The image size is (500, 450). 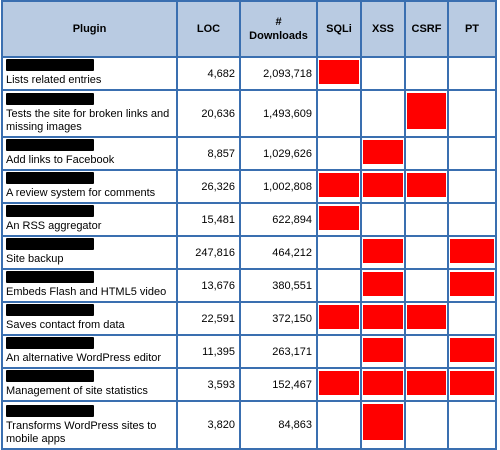 I want to click on loc-cell: 13,676, so click(x=208, y=285).